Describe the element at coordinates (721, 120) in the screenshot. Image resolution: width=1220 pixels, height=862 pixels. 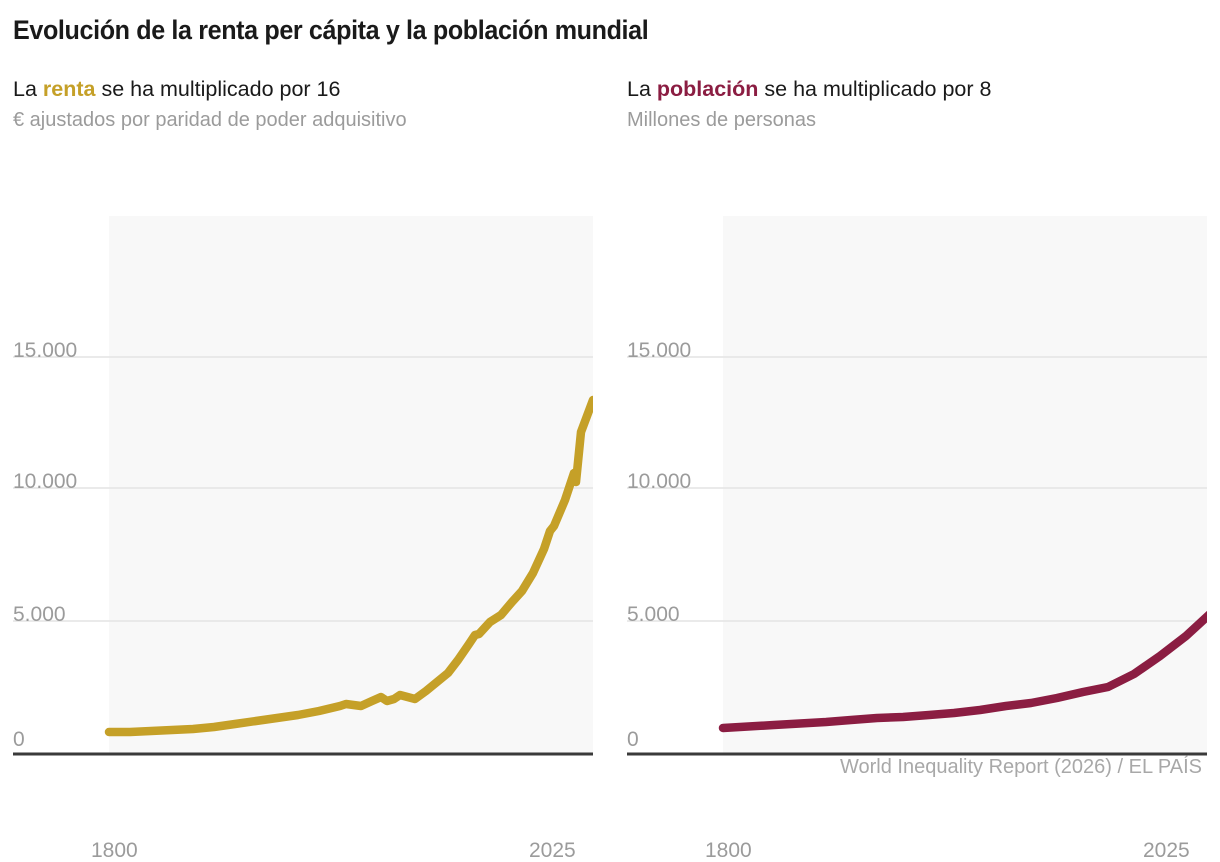
I see `chart-subtitle-poblacion: Millones de personas` at that location.